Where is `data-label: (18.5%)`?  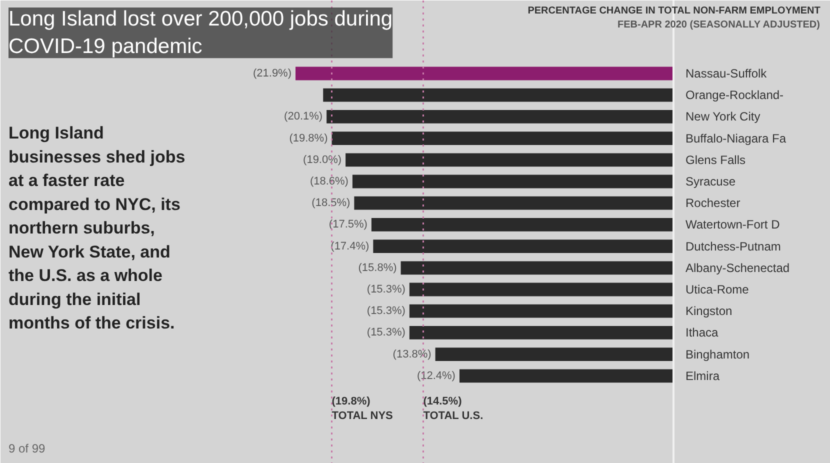 data-label: (18.5%) is located at coordinates (331, 203).